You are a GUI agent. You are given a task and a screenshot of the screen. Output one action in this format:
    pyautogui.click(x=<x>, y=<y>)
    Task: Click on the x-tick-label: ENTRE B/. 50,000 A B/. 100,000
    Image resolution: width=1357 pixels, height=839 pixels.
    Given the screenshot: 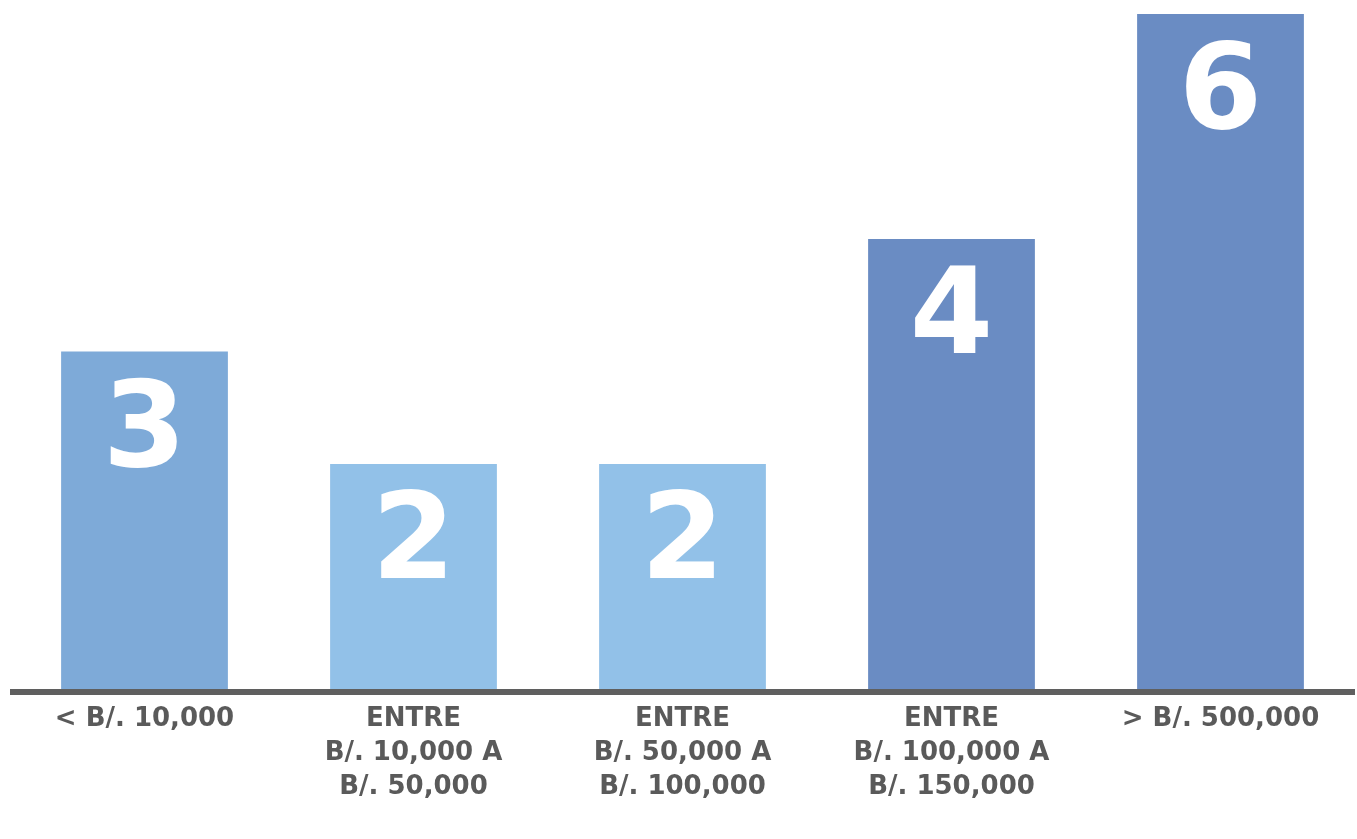 What is the action you would take?
    pyautogui.click(x=682, y=751)
    